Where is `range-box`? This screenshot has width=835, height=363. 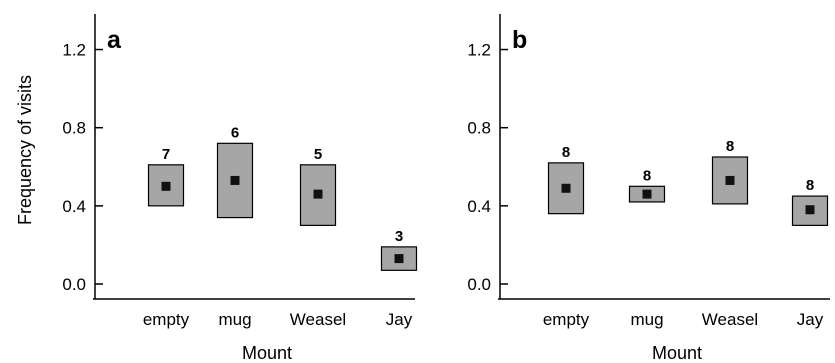 range-box is located at coordinates (166, 185).